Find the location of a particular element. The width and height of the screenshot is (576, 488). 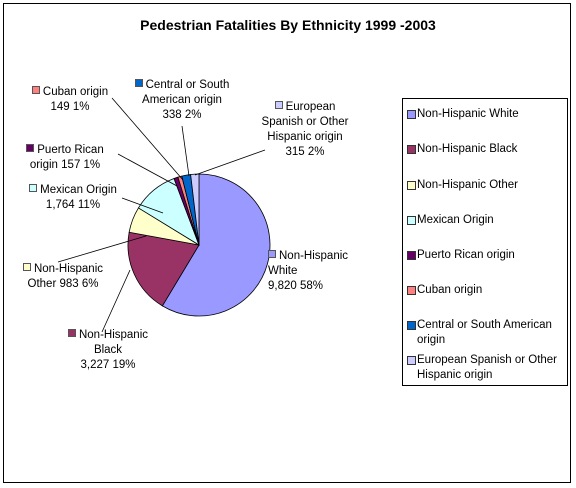

slice-label-line: European is located at coordinates (305, 107).